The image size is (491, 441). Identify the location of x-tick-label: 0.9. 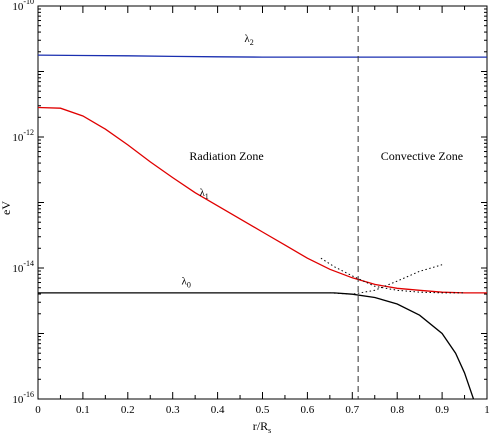
(442, 410).